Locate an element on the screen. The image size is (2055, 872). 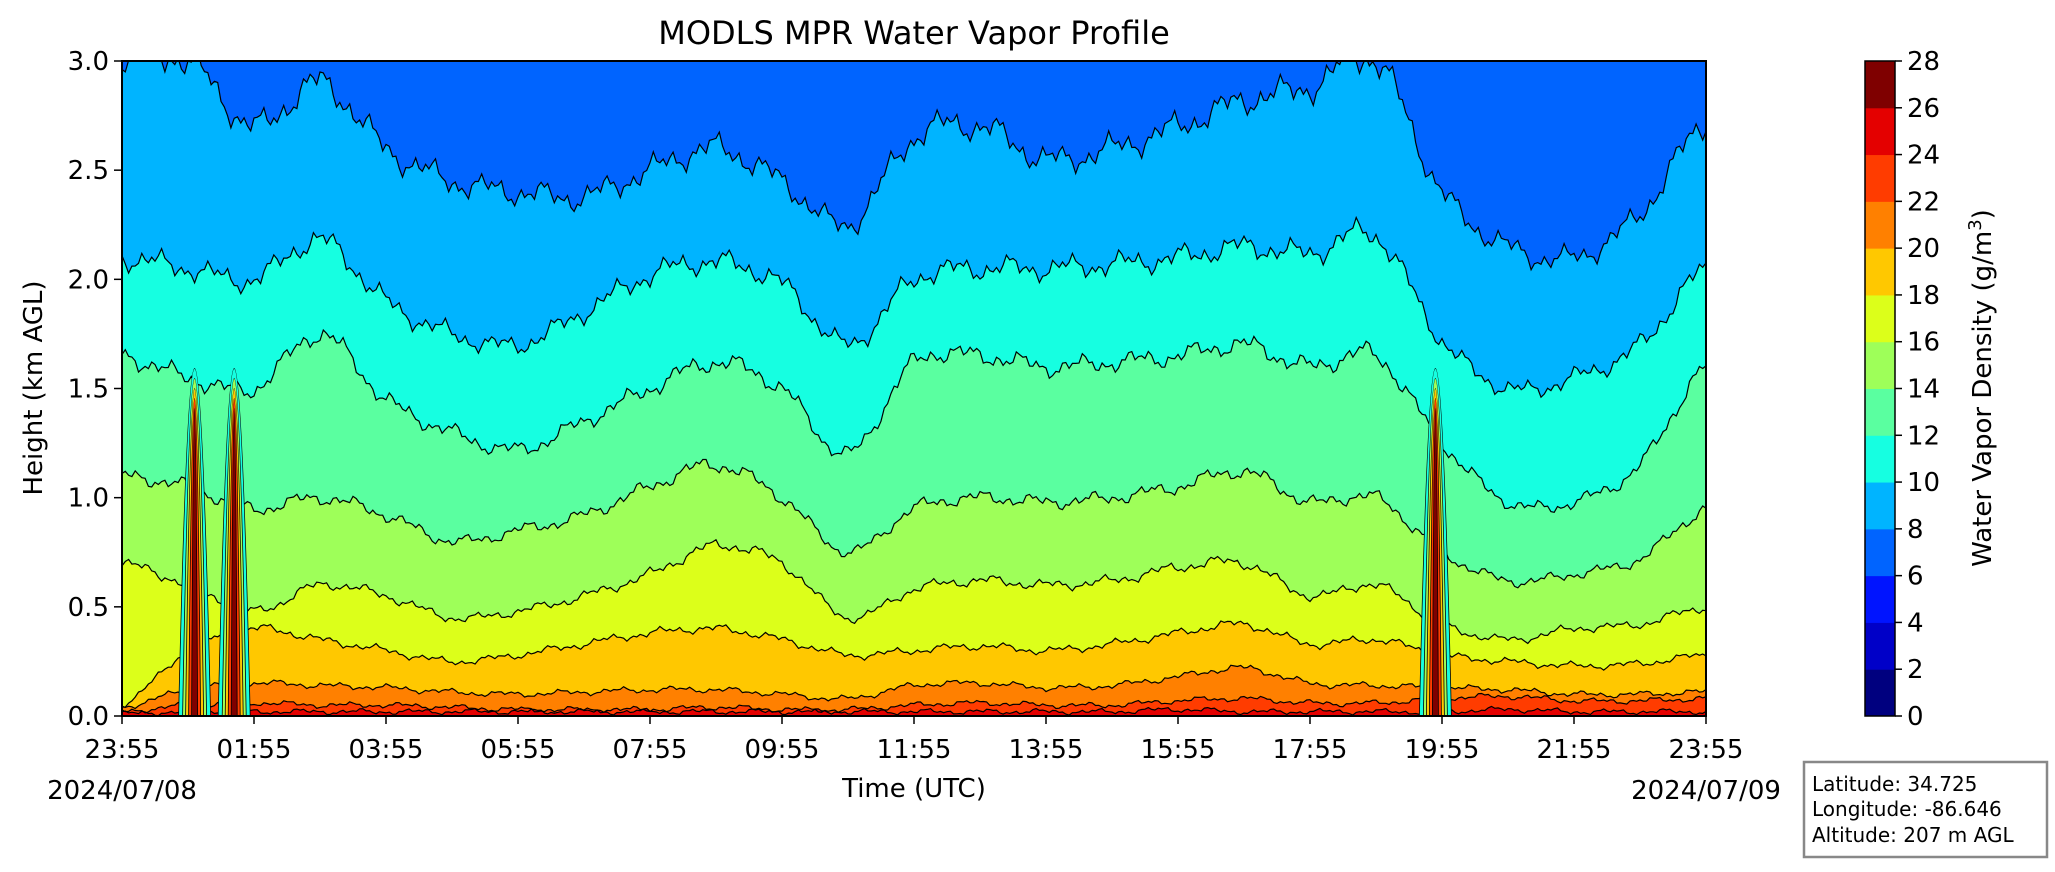
altitude-text: Altitude: 207 m AGL is located at coordinates (1913, 835).